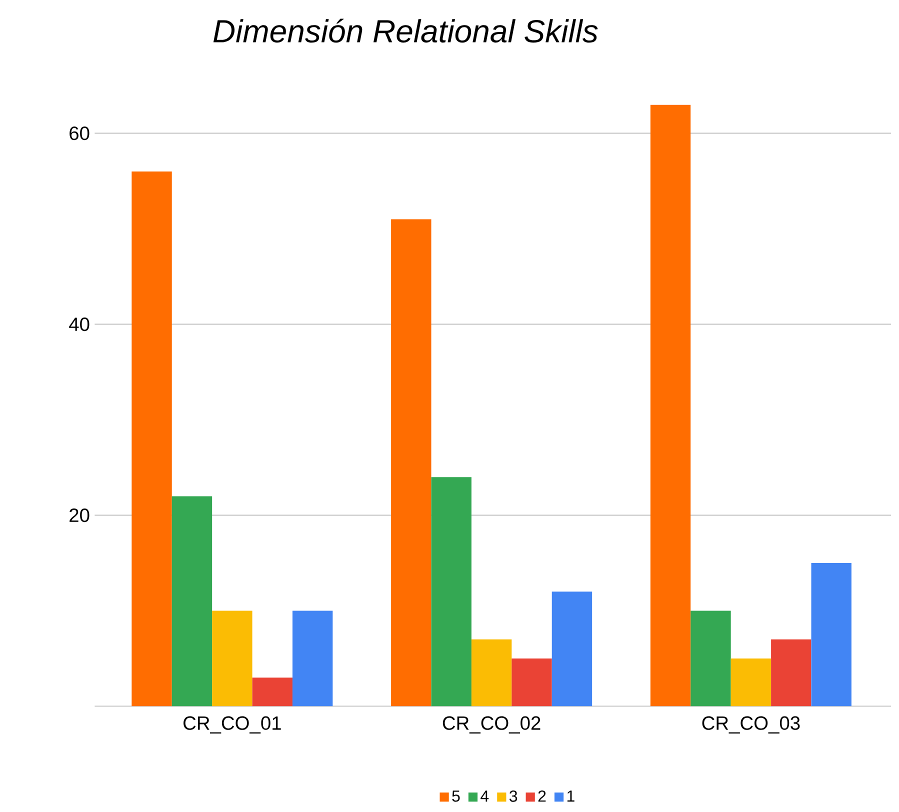 The height and width of the screenshot is (812, 899). Describe the element at coordinates (491, 725) in the screenshot. I see `x-tick-label: CR_CO_02` at that location.